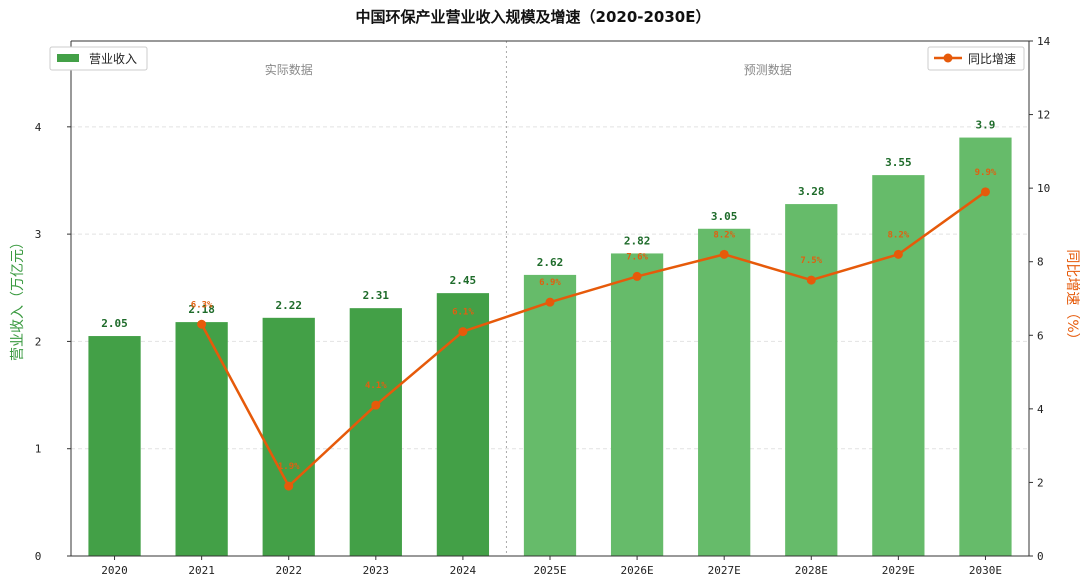 The height and width of the screenshot is (587, 1080). Describe the element at coordinates (463, 313) in the screenshot. I see `growth-value-label: 6.1%` at that location.